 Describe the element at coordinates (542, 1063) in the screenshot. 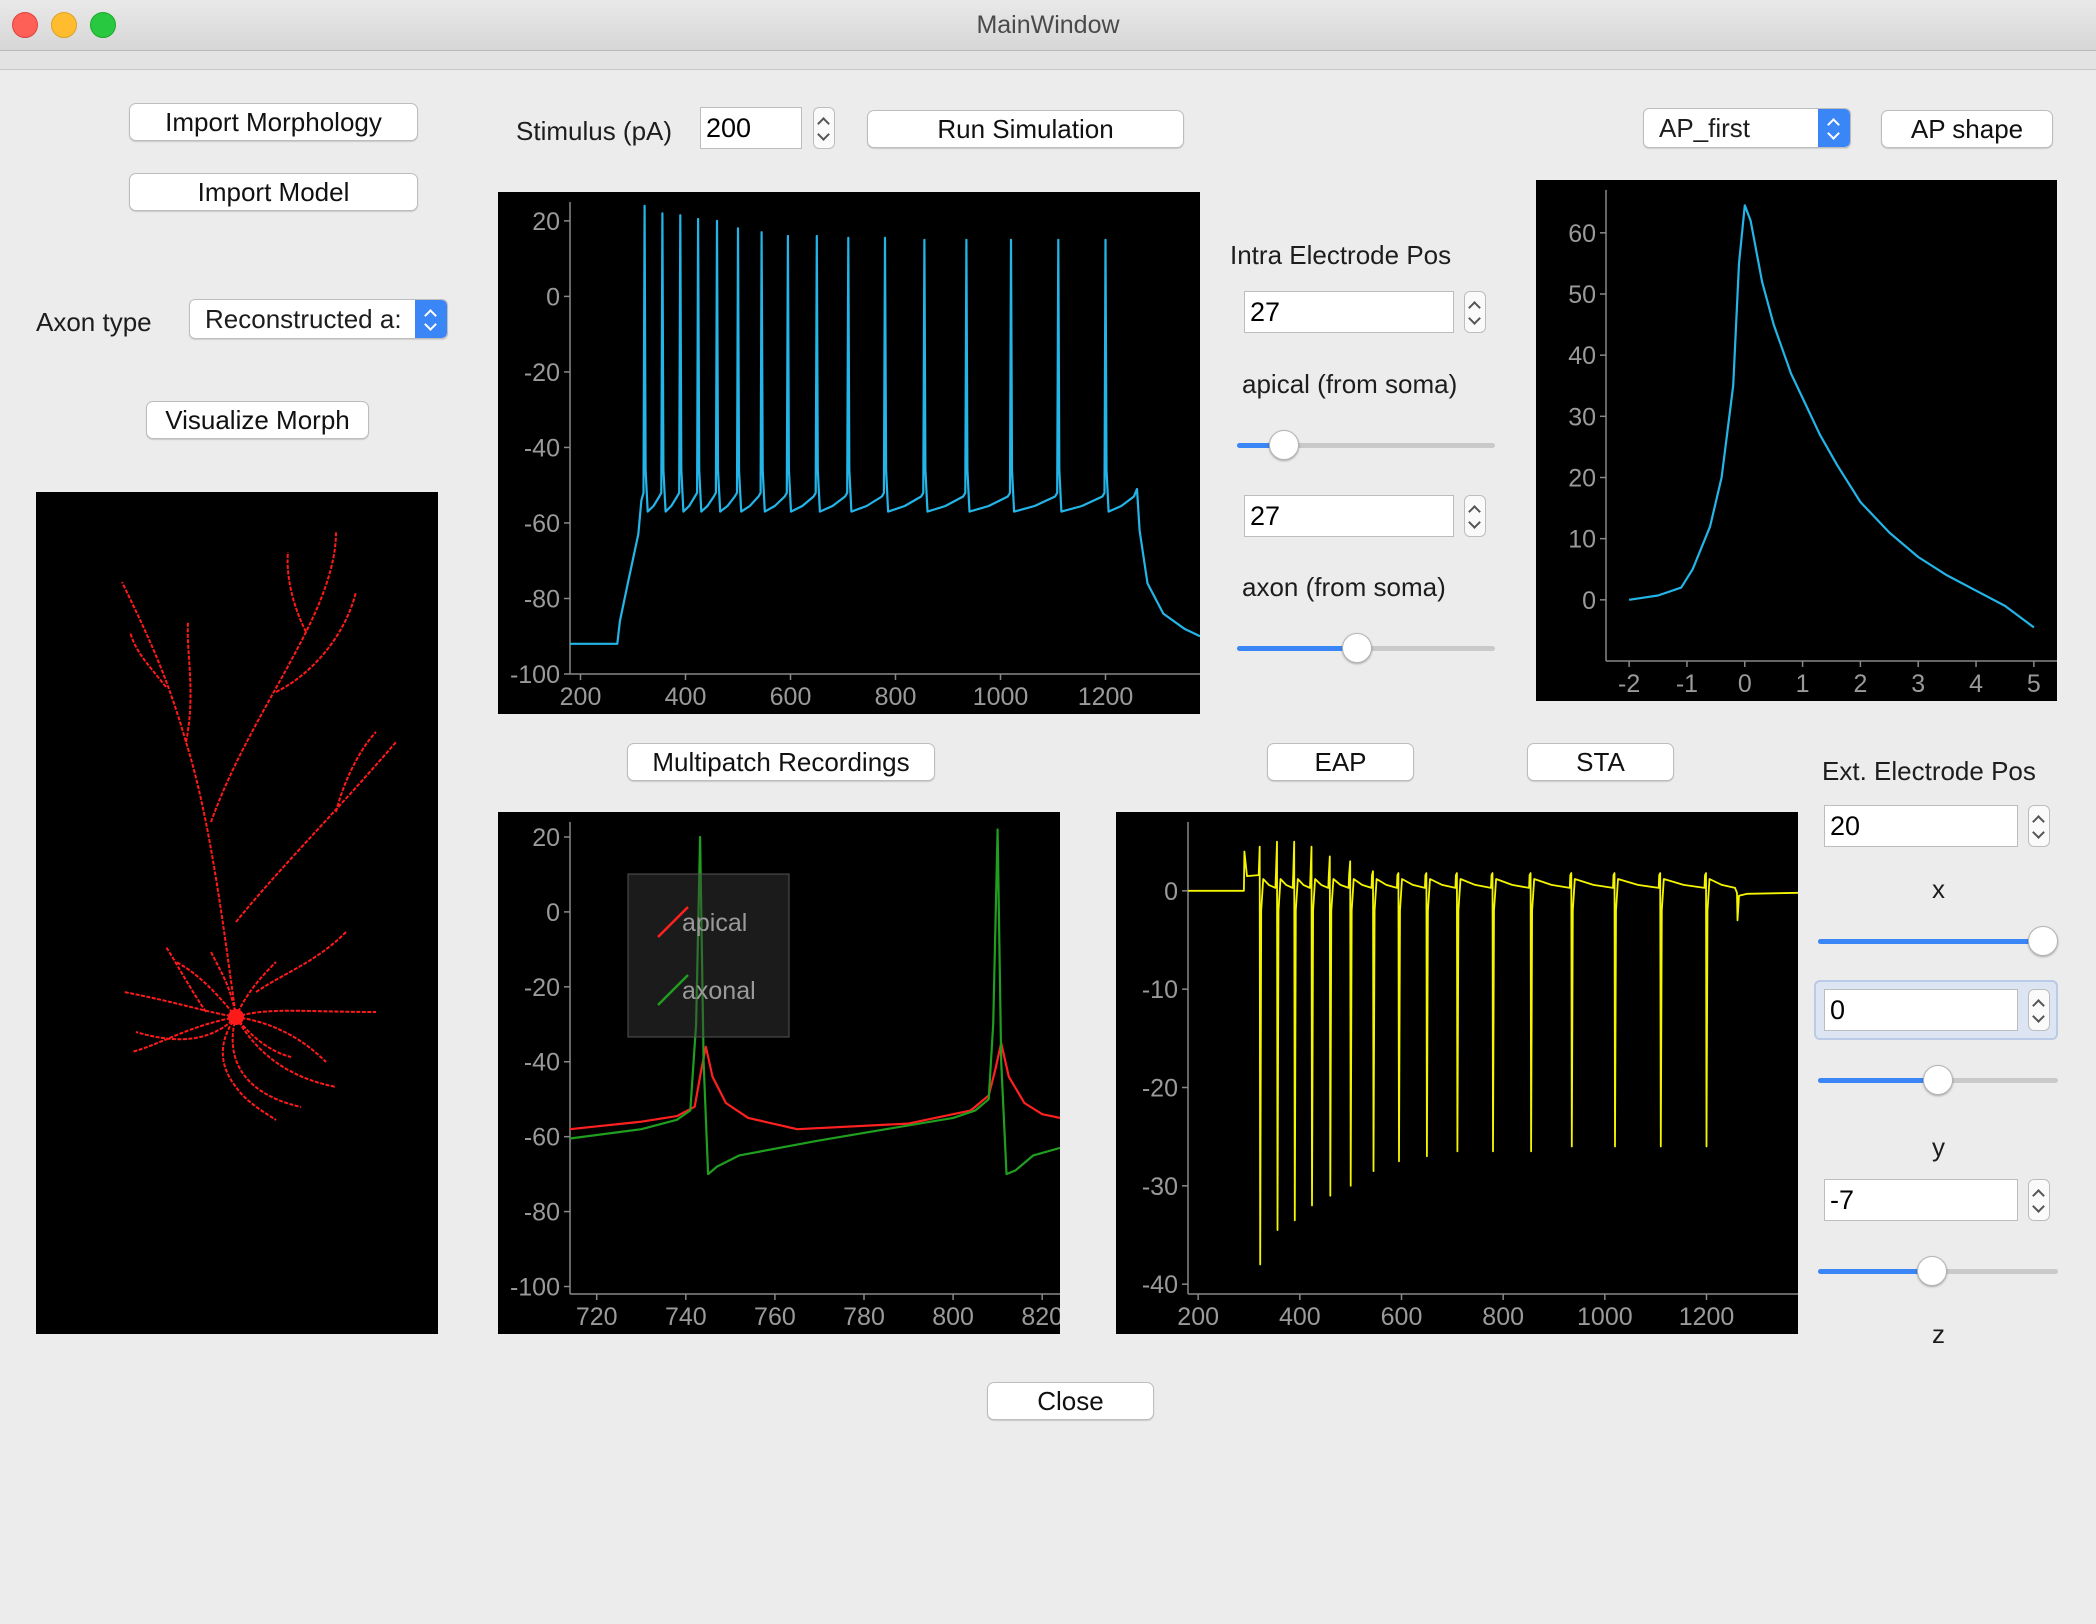

I see `y-tick-label: -40` at that location.